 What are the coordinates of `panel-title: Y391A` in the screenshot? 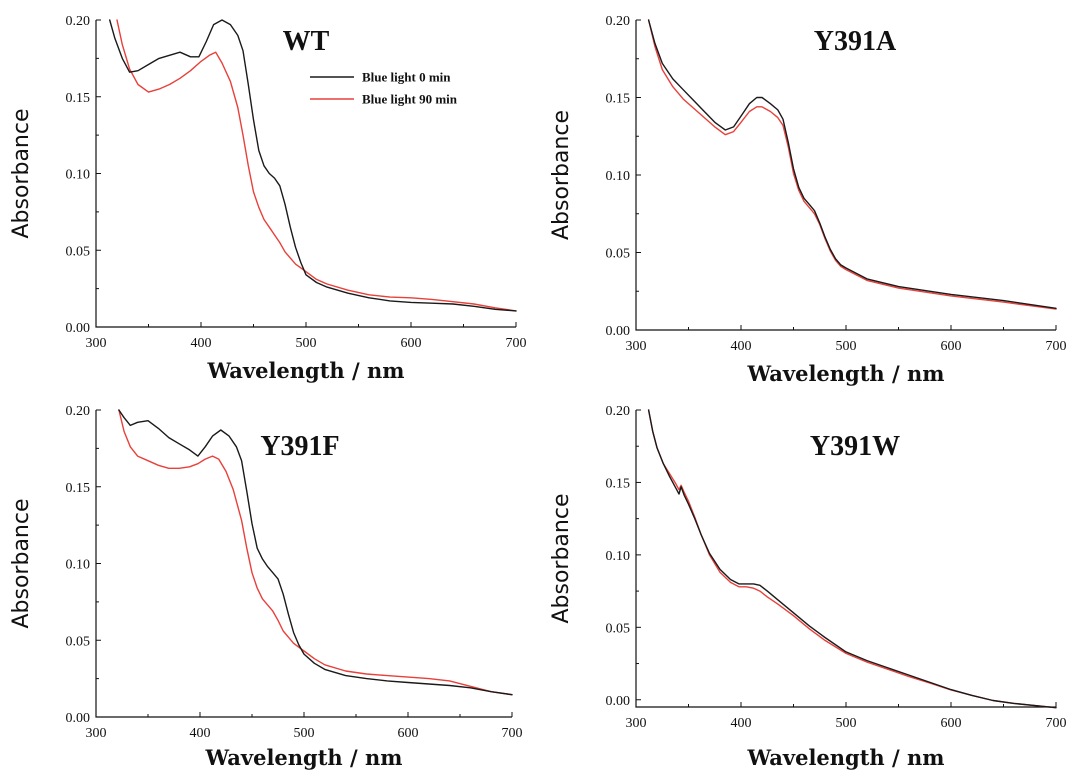 It's located at (855, 41).